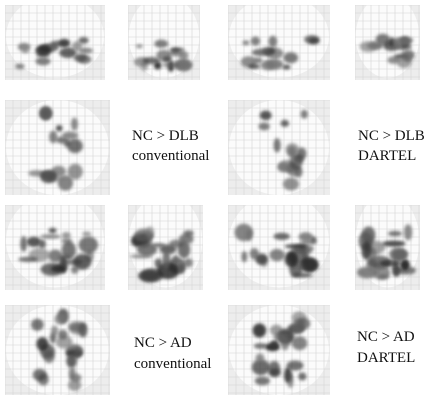 The image size is (440, 400). What do you see at coordinates (386, 358) in the screenshot?
I see `panel-label: DARTEL` at bounding box center [386, 358].